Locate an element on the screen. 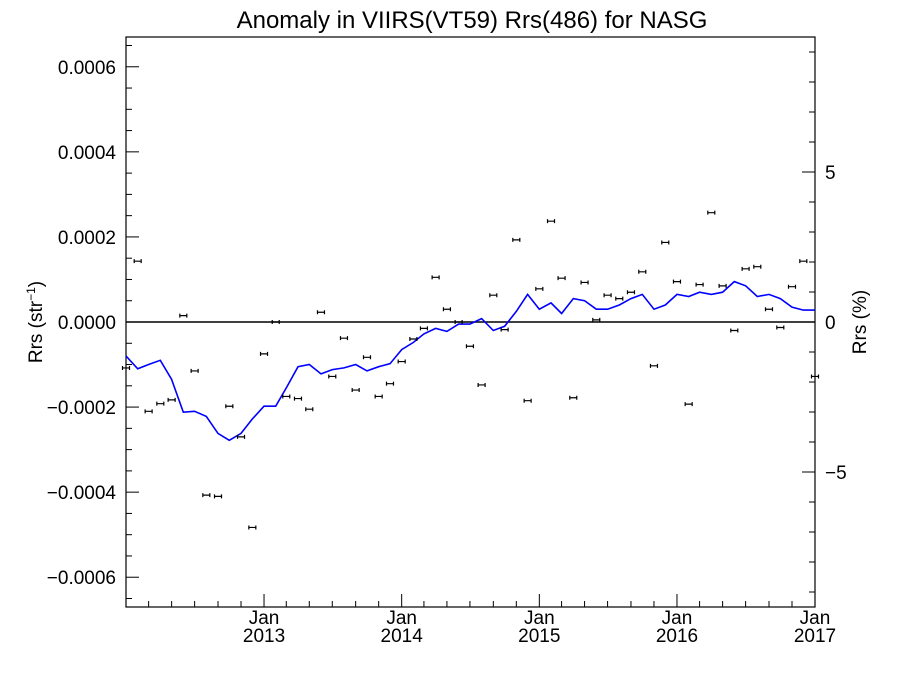 This screenshot has height=675, width=900. x-tick-year: 2014 is located at coordinates (402, 636).